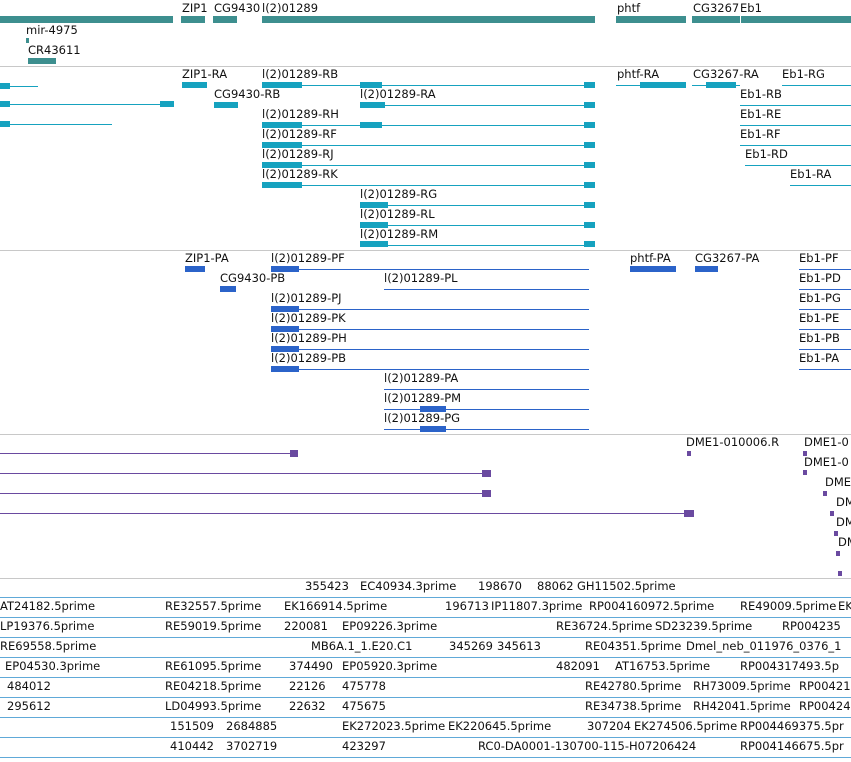 The width and height of the screenshot is (851, 762). Describe the element at coordinates (364, 686) in the screenshot. I see `est-label: 475778` at that location.